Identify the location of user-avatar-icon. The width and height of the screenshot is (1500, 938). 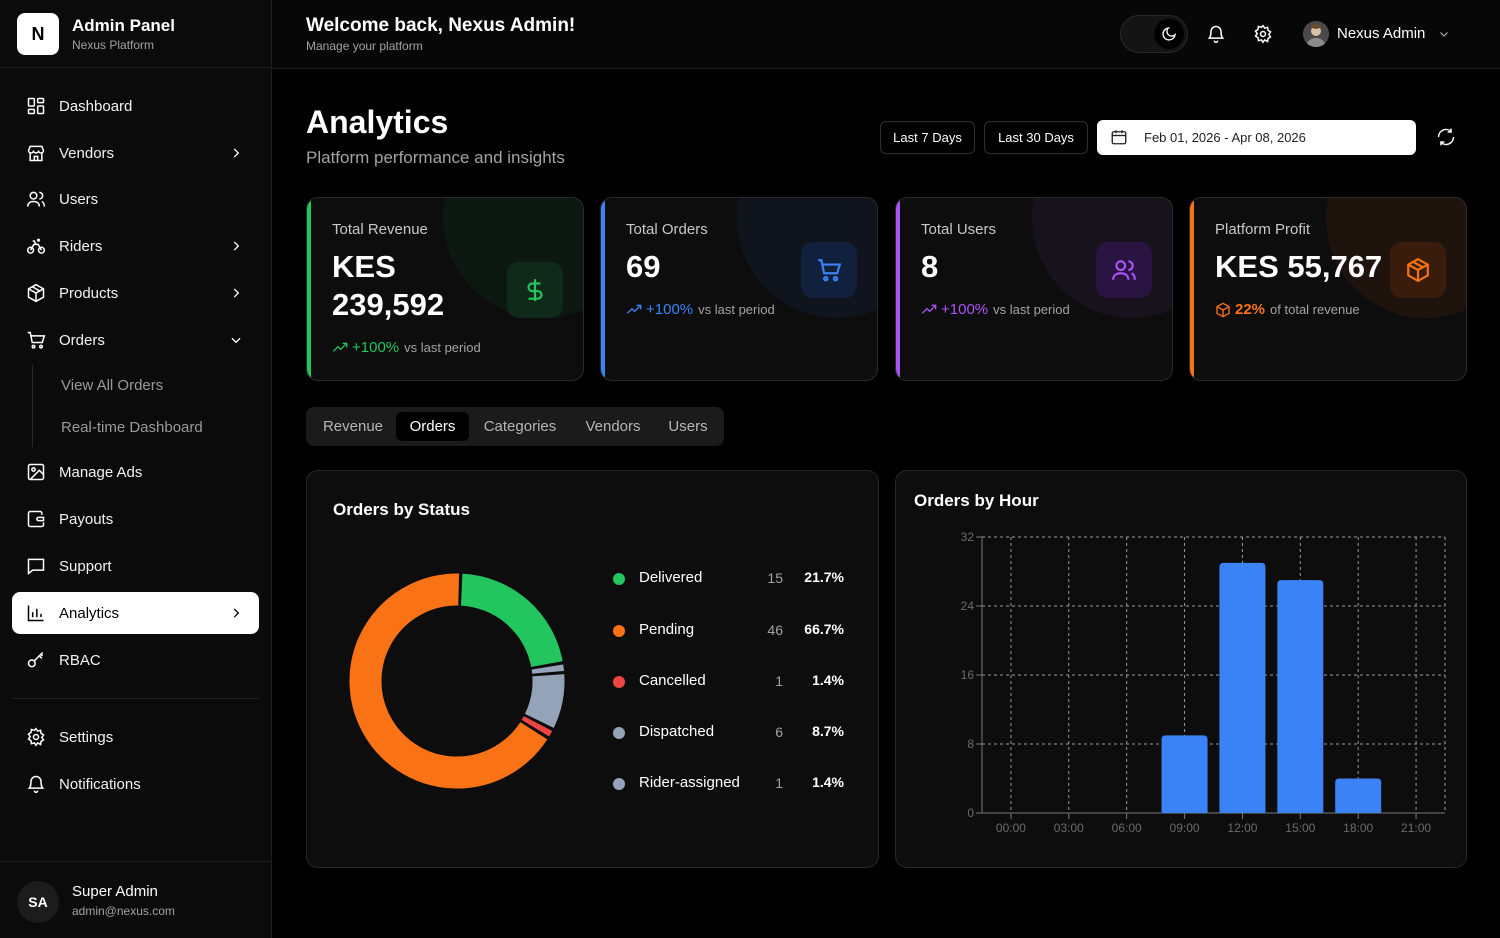
(1316, 34).